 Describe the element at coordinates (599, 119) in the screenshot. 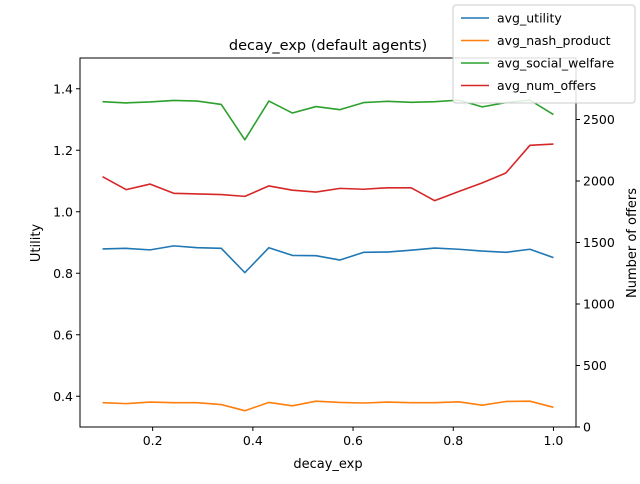

I see `y2-tick-label: 2500` at that location.